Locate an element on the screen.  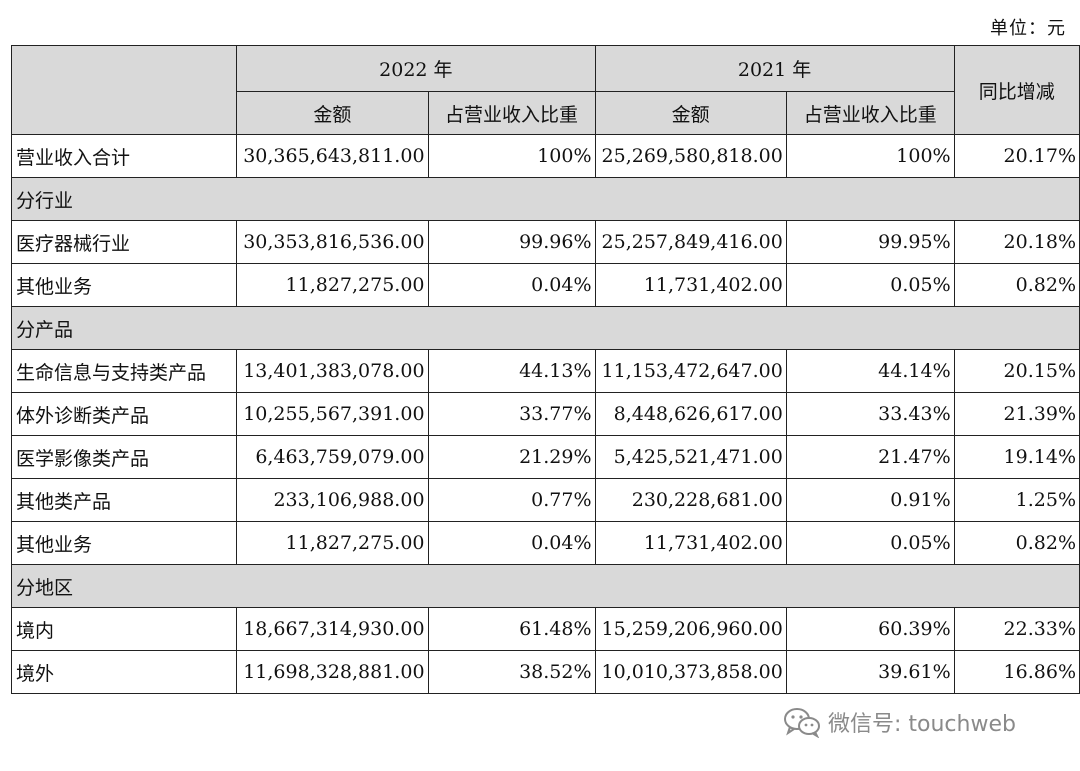
amount-2022-header: 金额 is located at coordinates (332, 113).